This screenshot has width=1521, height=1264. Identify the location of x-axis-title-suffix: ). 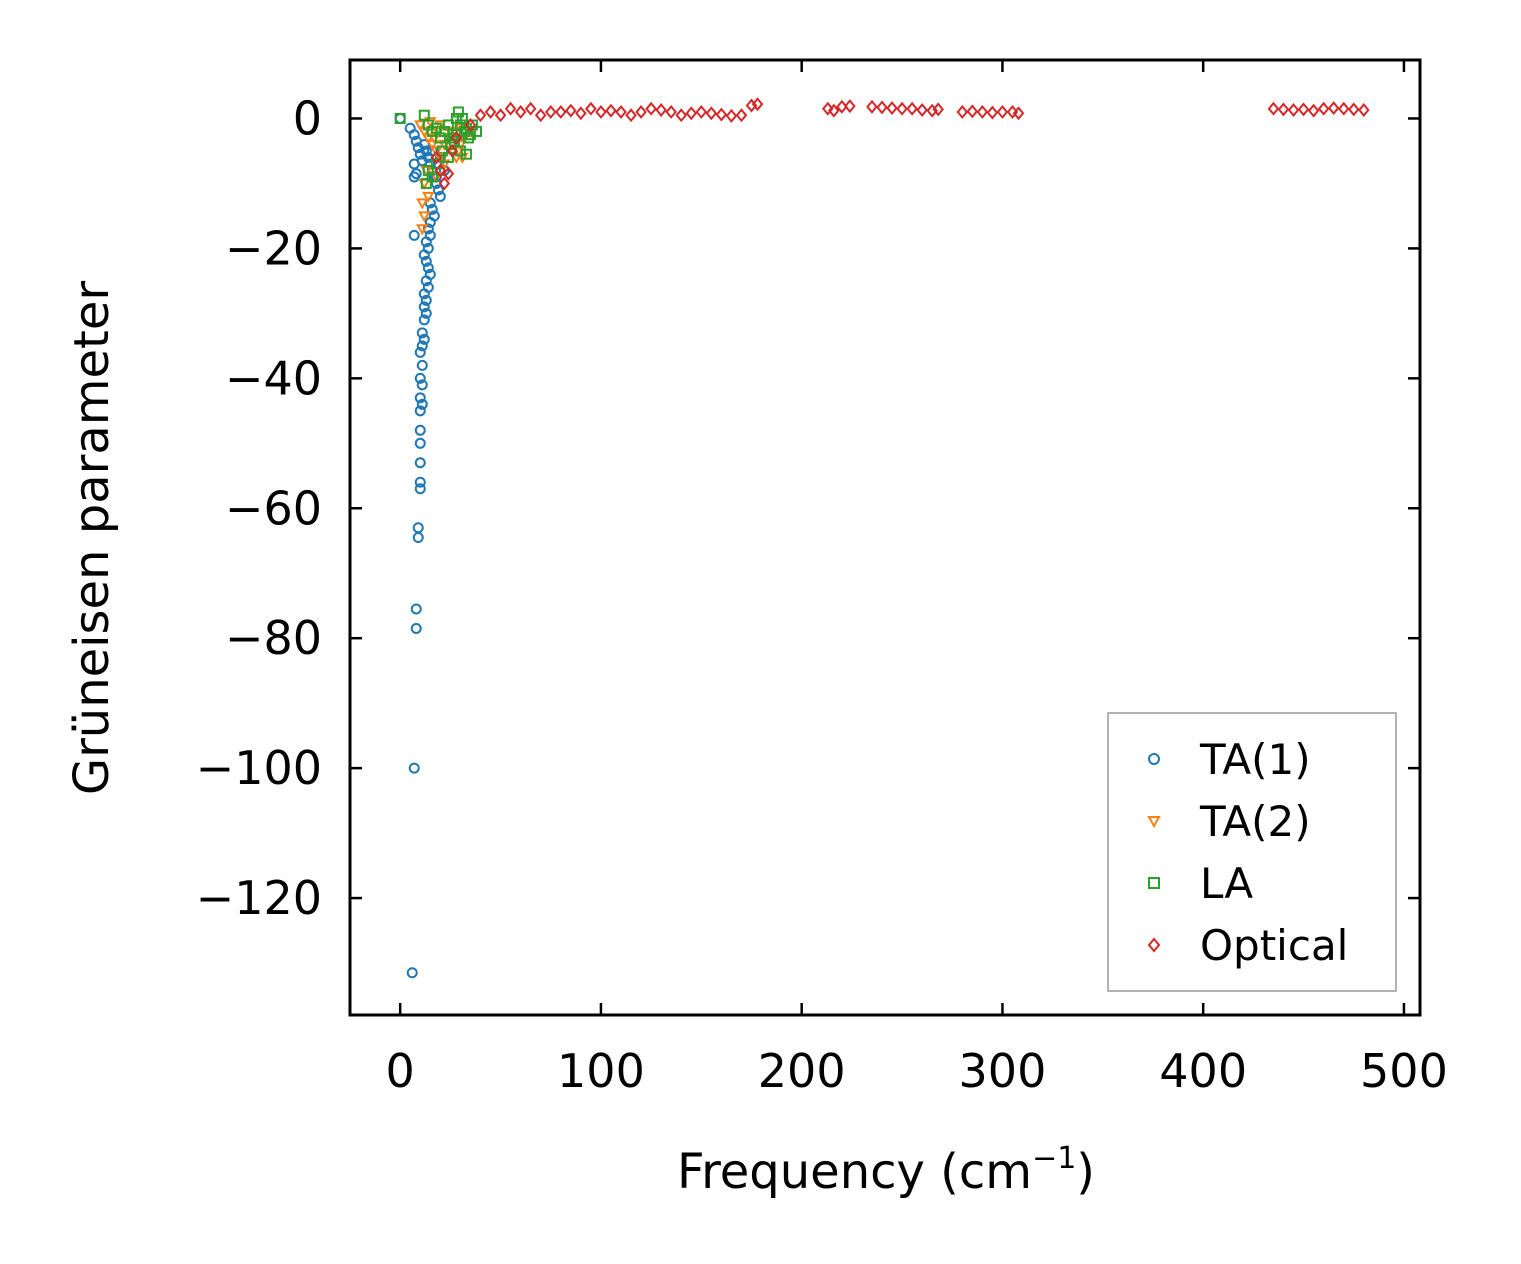
(1085, 1172).